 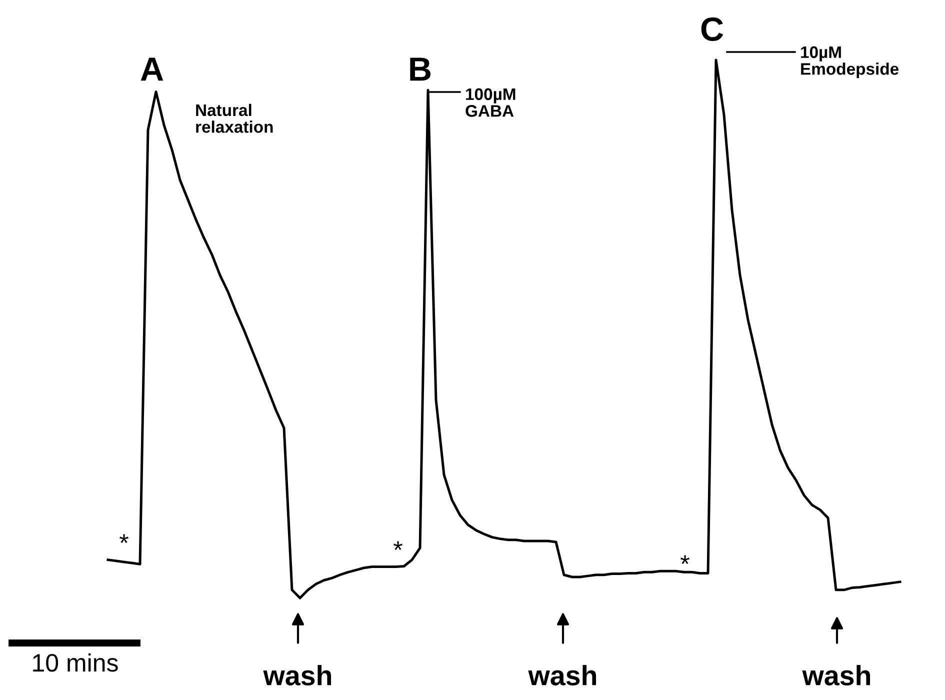 What do you see at coordinates (850, 62) in the screenshot?
I see `annotation: 10µM Emodepside` at bounding box center [850, 62].